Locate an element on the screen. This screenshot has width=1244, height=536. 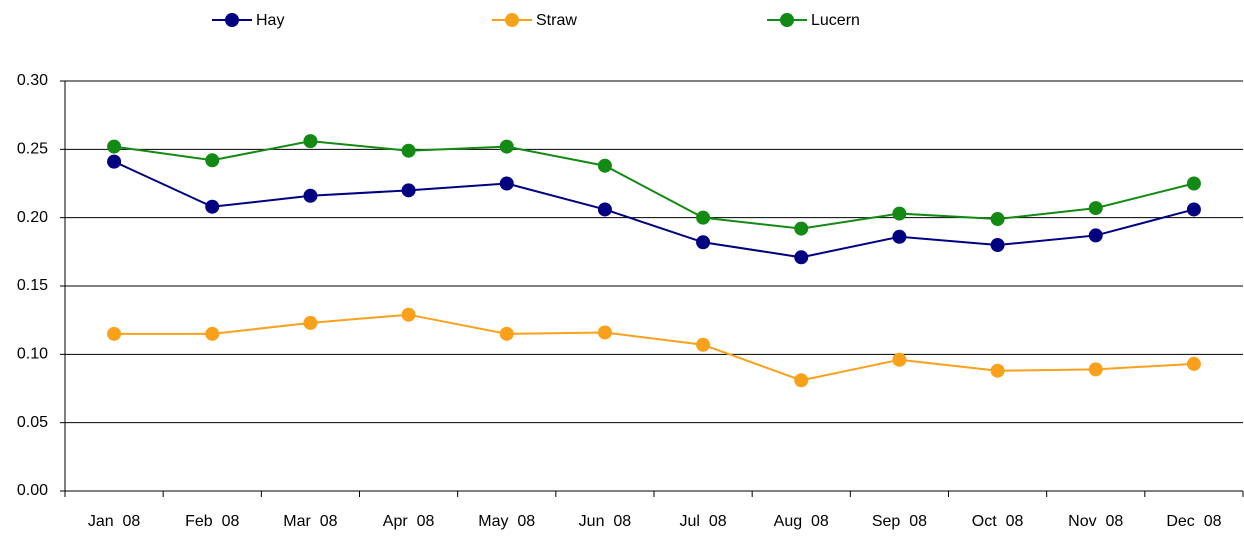
x-tick-label: Jul 08 is located at coordinates (703, 521).